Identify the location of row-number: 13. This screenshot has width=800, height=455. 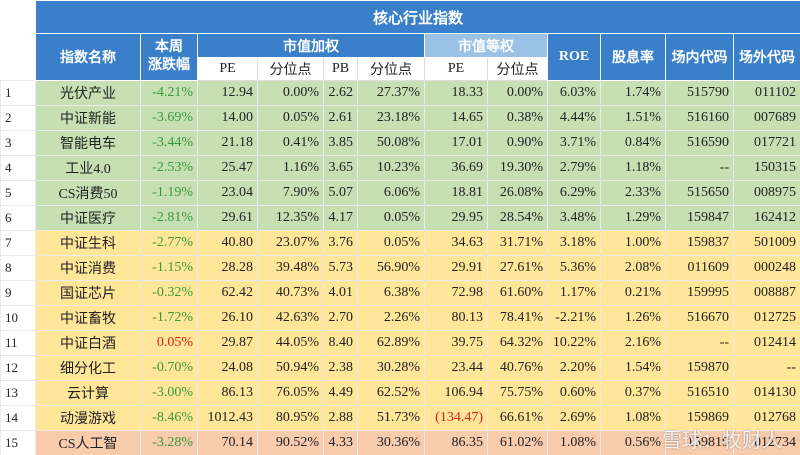
(18, 393).